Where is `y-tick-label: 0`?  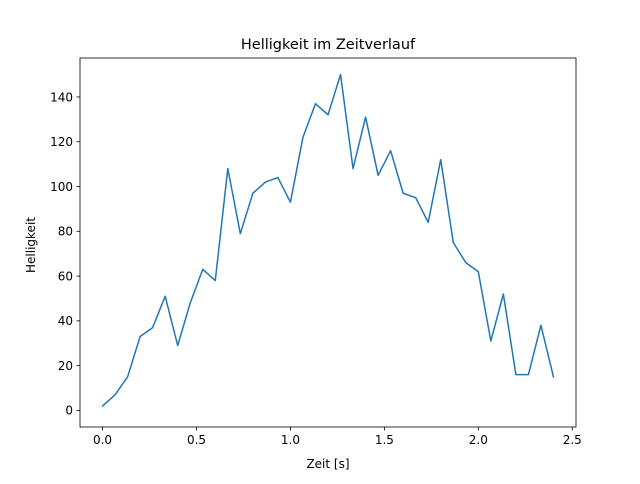
y-tick-label: 0 is located at coordinates (69, 411).